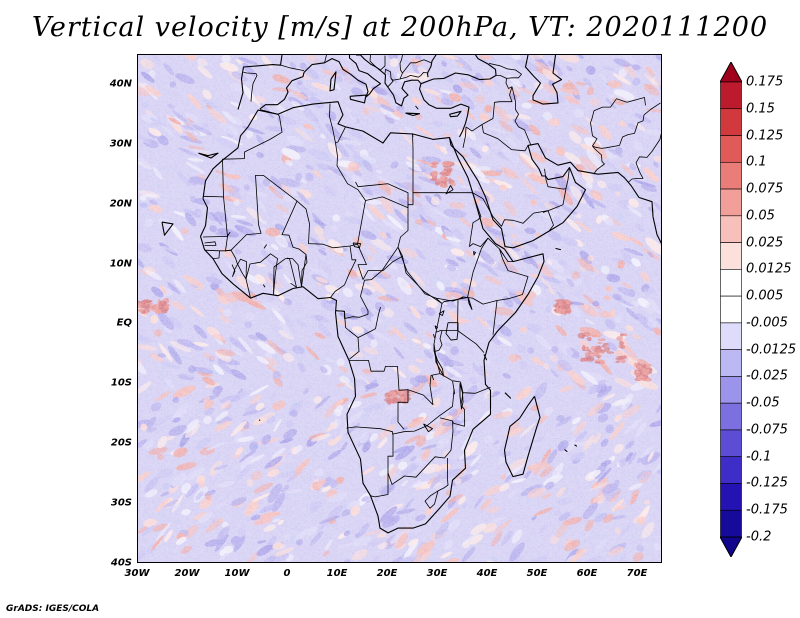  Describe the element at coordinates (387, 573) in the screenshot. I see `lon-tick-label: 20E` at that location.